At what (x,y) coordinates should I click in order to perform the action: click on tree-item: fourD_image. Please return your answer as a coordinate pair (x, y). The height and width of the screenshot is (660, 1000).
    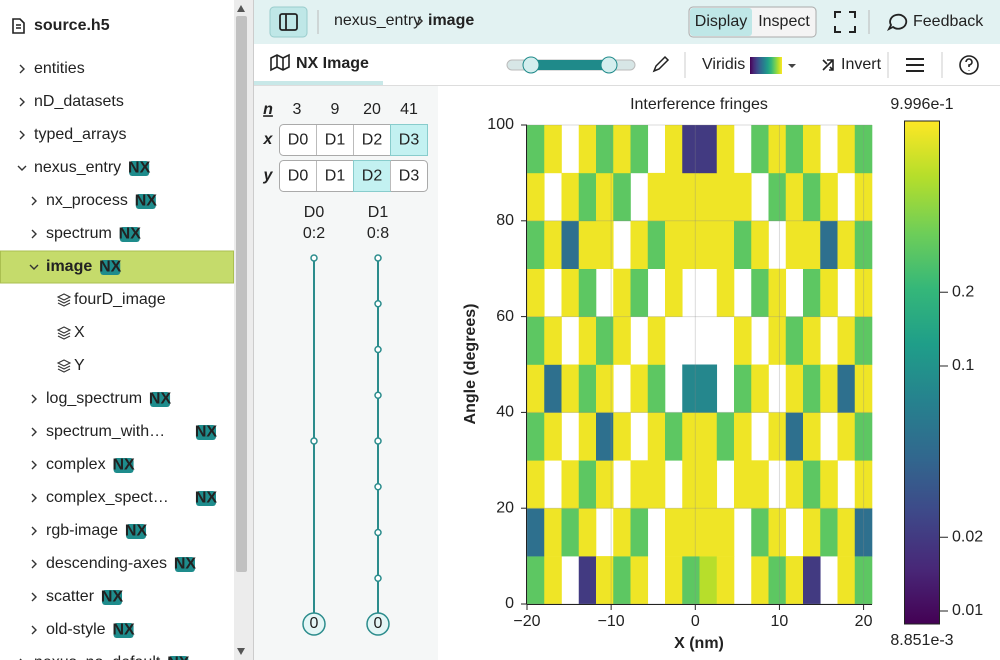
    Looking at the image, I should click on (120, 299).